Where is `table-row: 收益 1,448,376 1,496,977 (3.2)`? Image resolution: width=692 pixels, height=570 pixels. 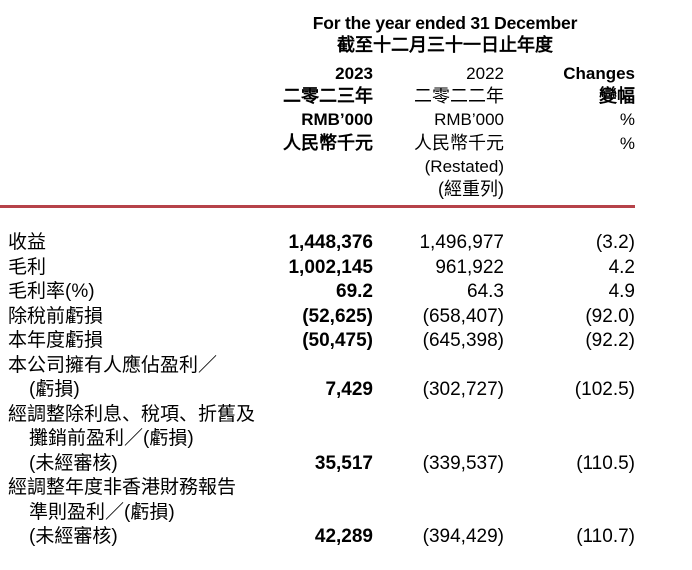
table-row: 收益 1,448,376 1,496,977 (3.2) is located at coordinates (321, 243).